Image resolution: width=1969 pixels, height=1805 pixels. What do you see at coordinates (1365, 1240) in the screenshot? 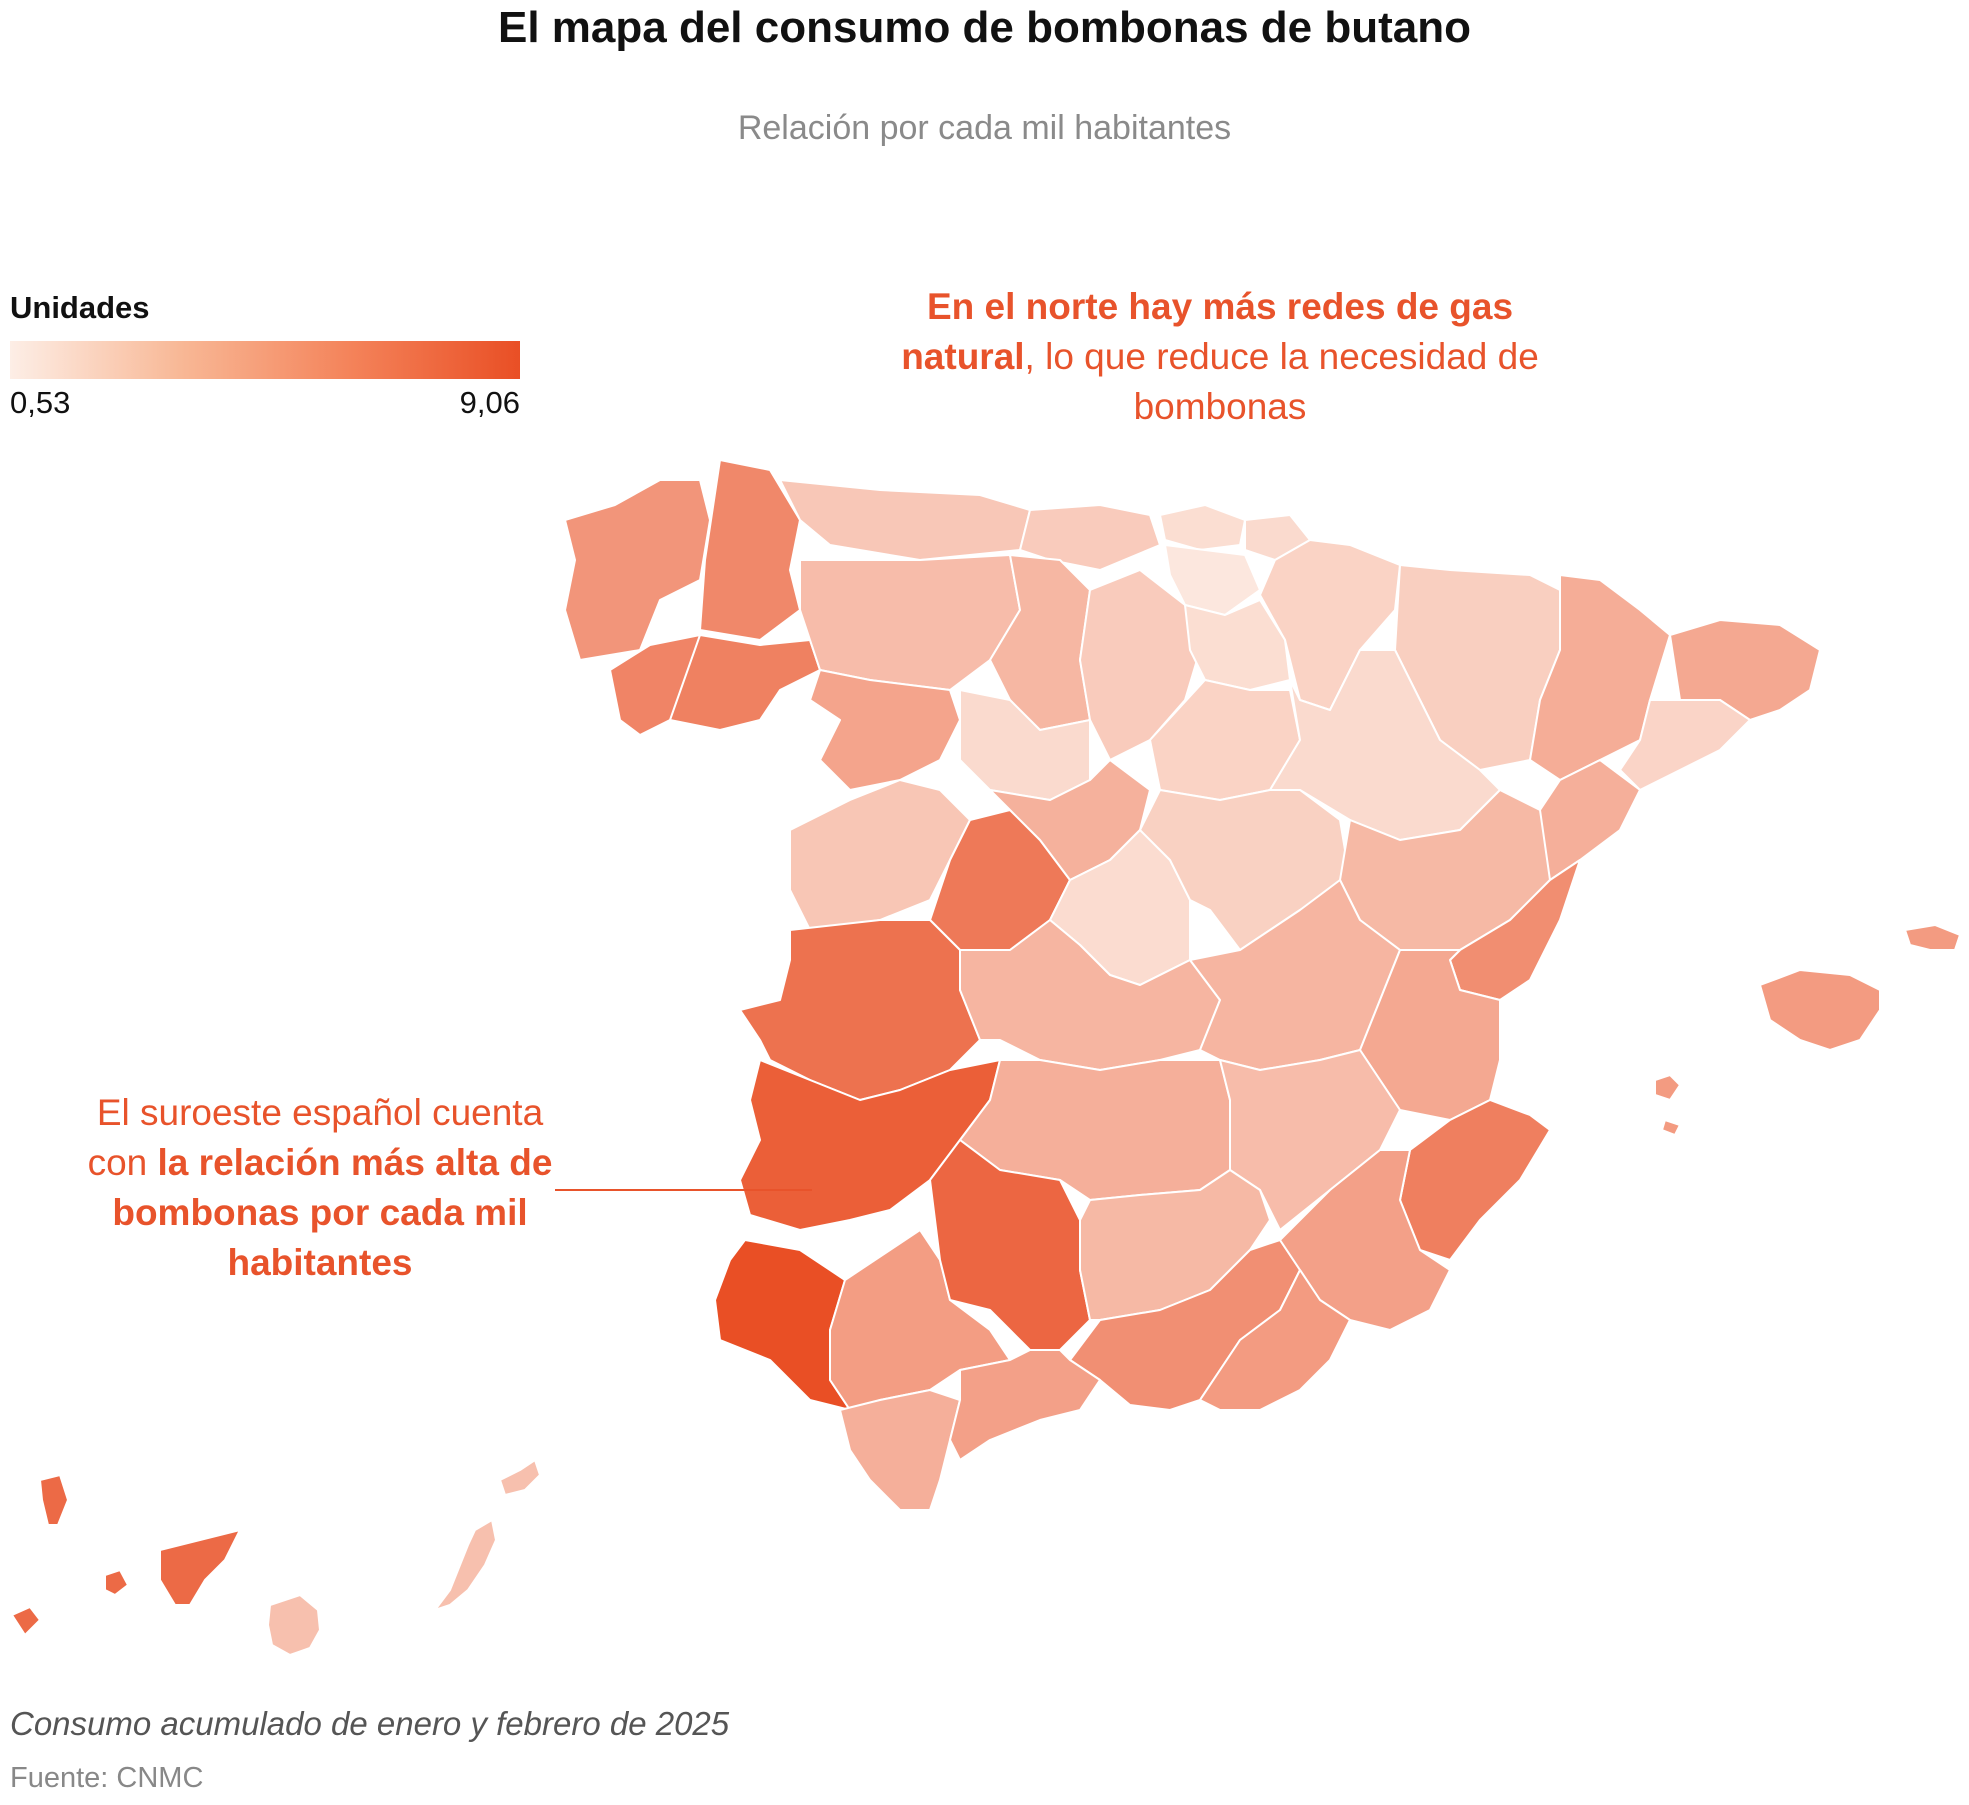
I see `region-murcia` at bounding box center [1365, 1240].